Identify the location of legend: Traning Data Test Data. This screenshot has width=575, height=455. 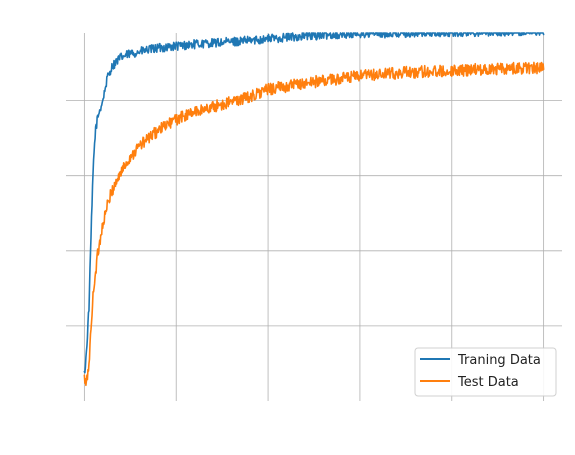
(485, 372).